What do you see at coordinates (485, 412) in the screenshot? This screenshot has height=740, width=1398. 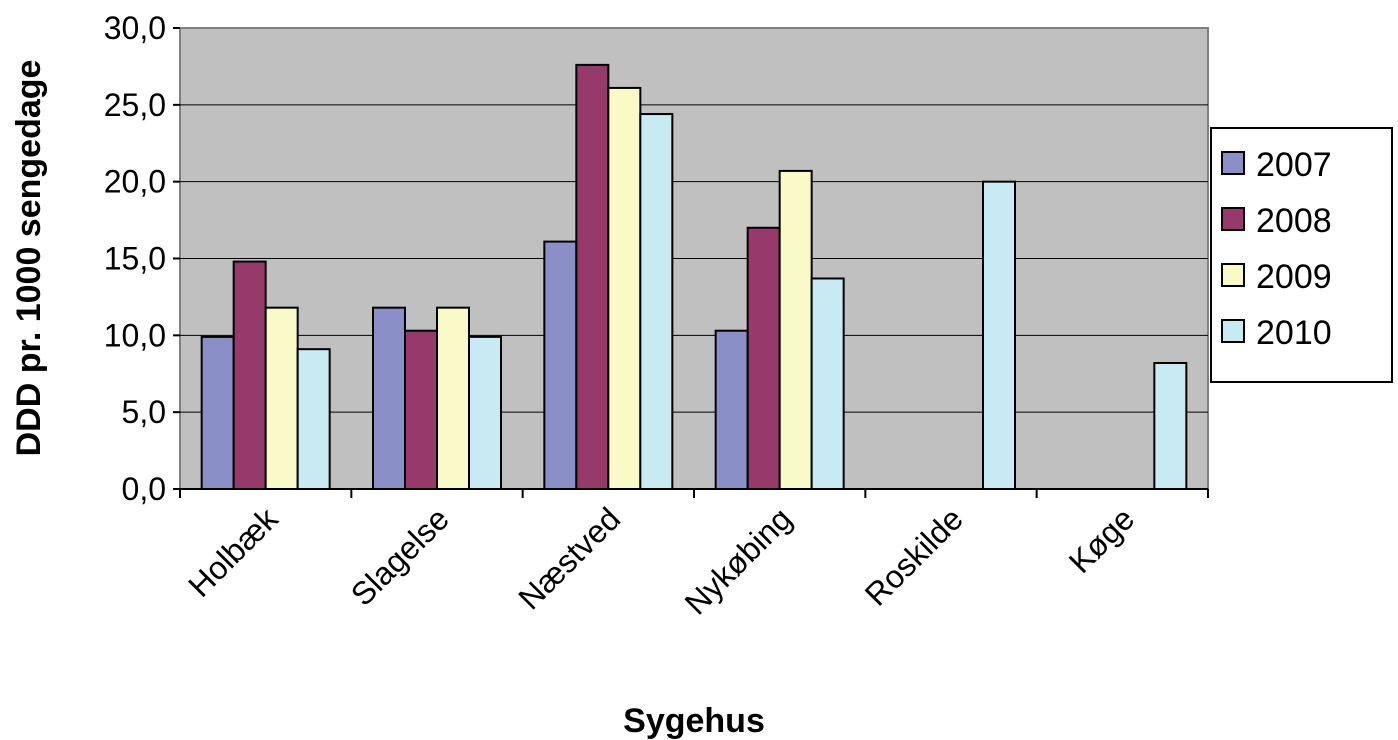 I see `bar-2010-Slagelse` at bounding box center [485, 412].